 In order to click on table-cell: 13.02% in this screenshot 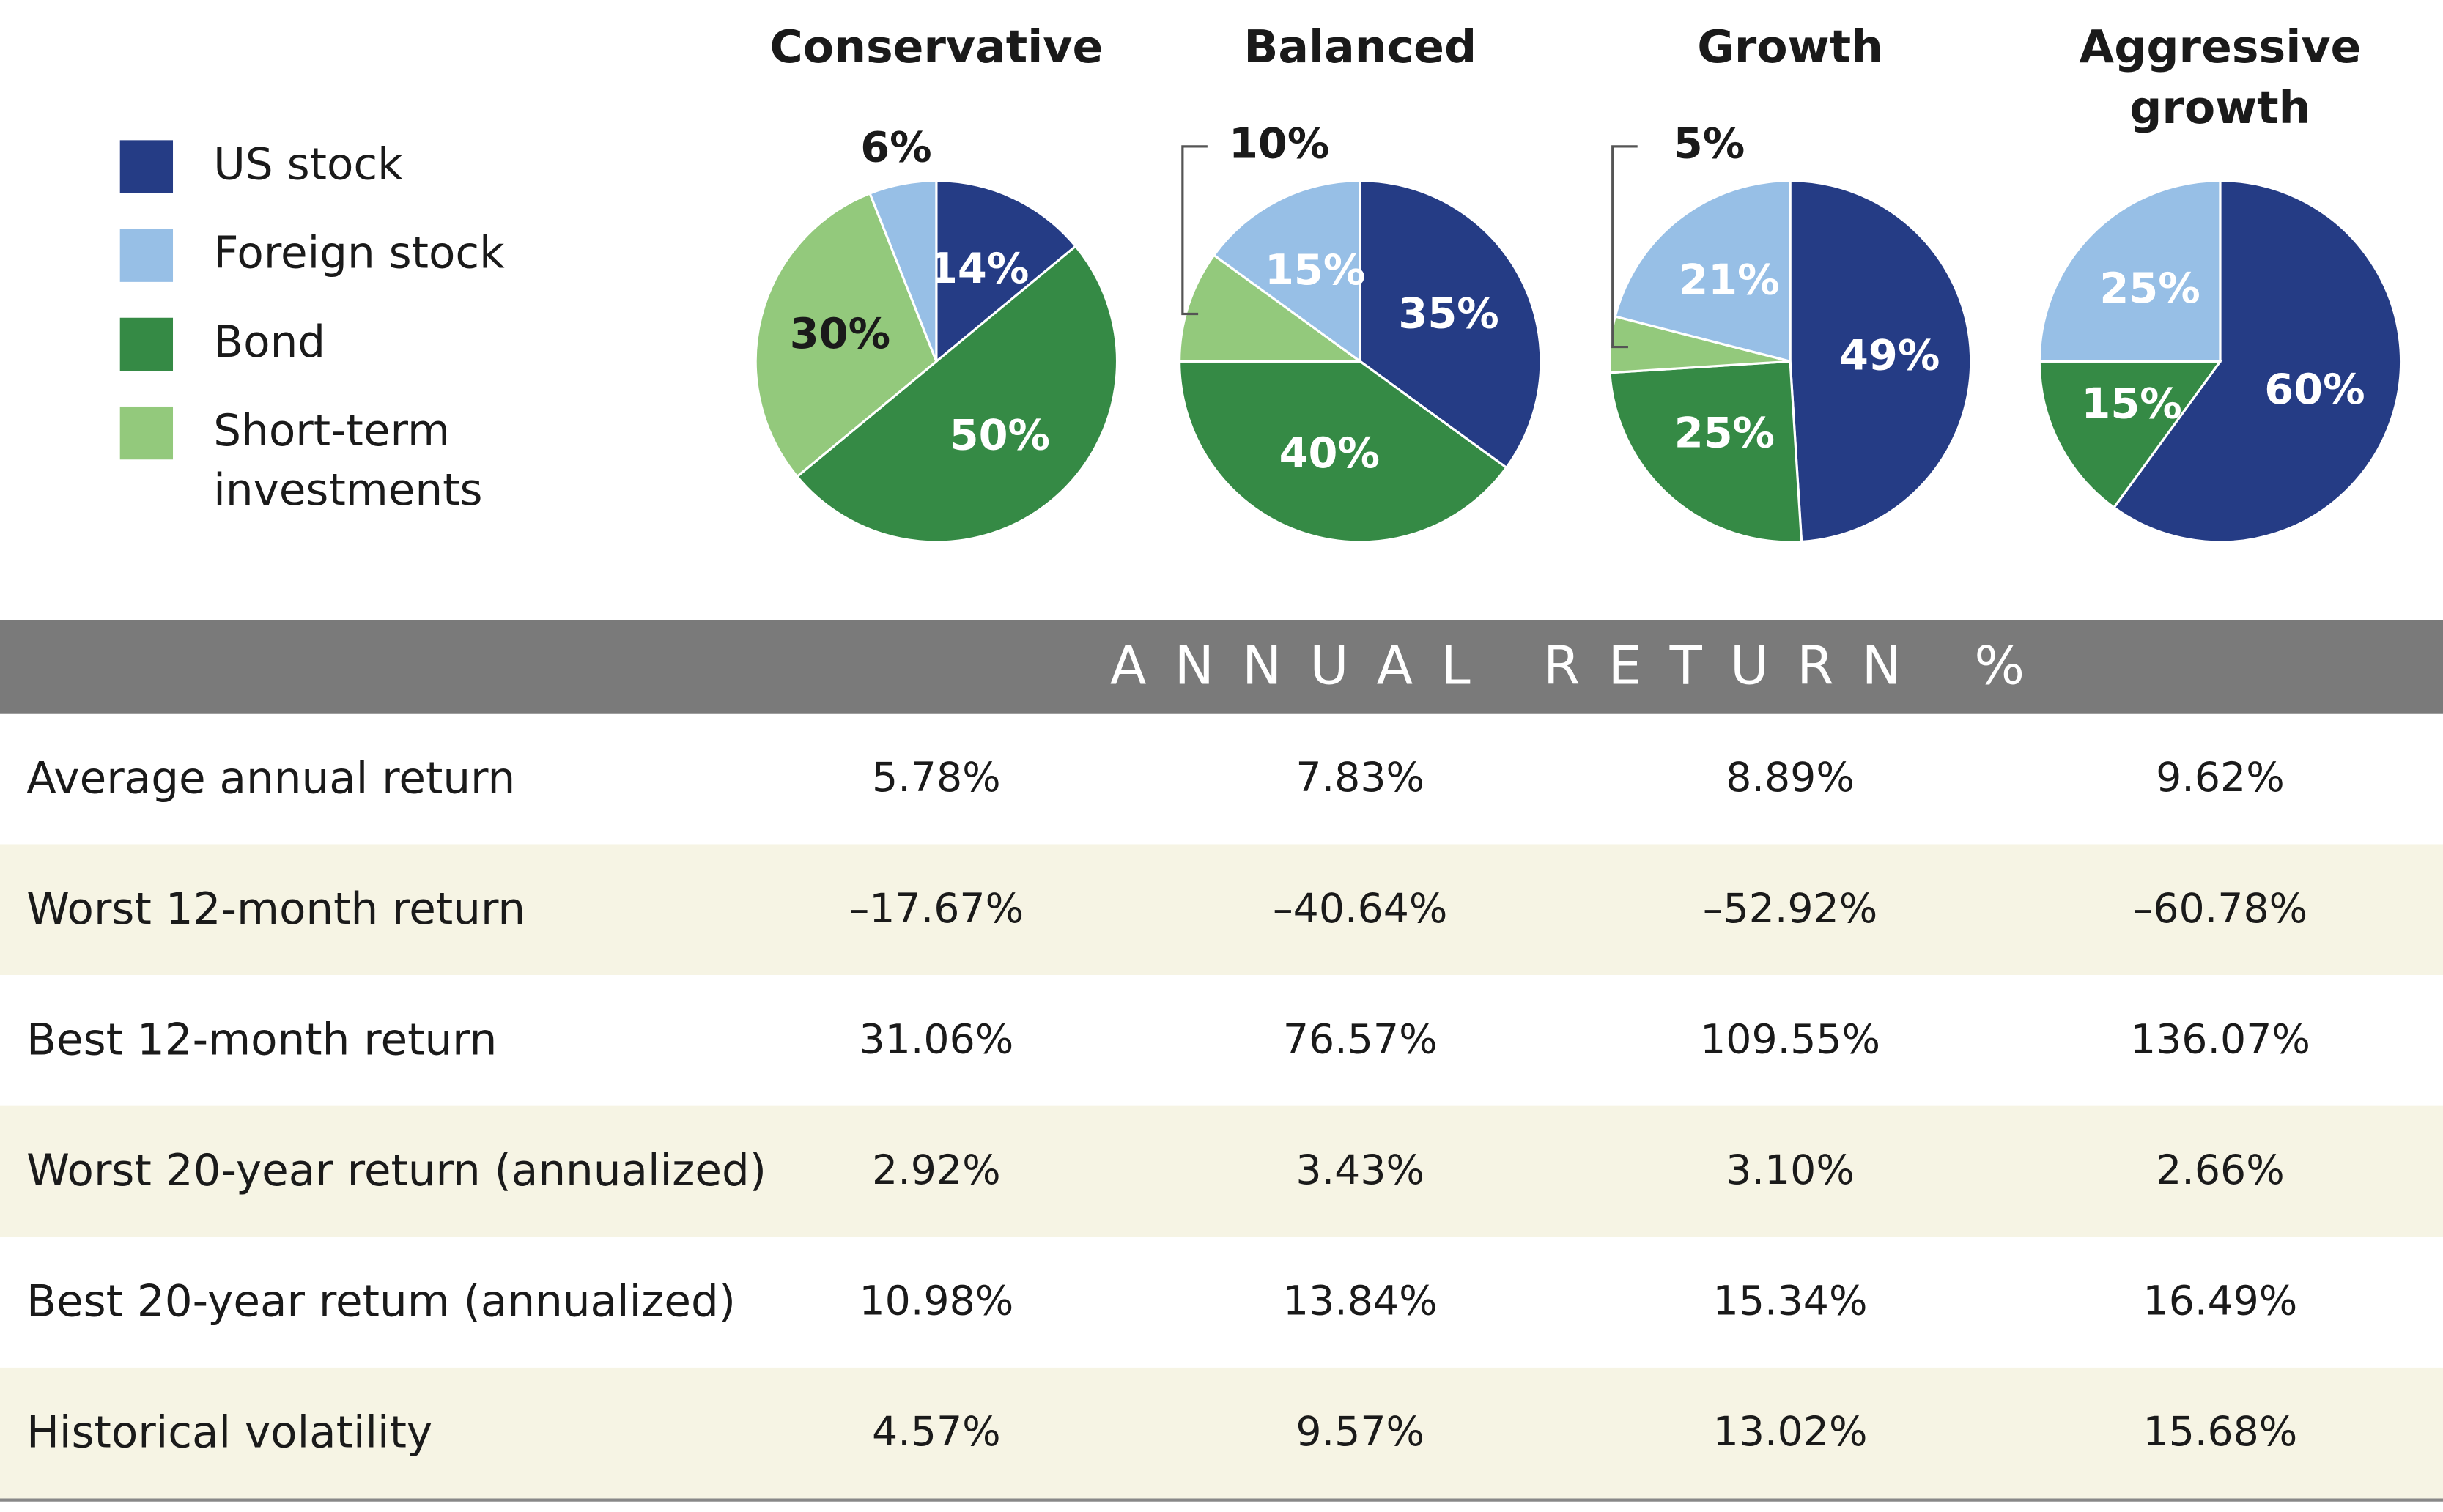, I will do `click(1790, 1433)`.